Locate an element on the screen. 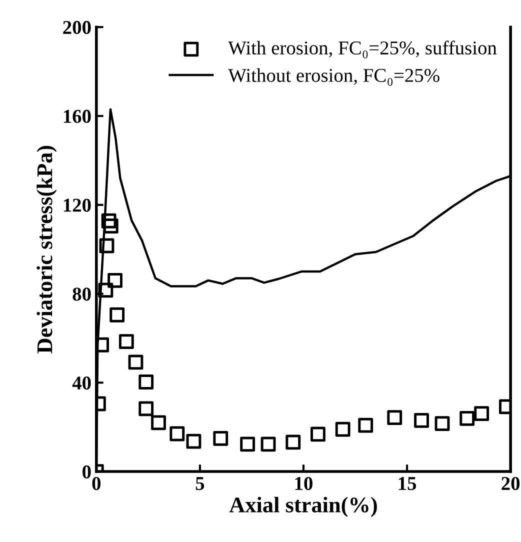 The width and height of the screenshot is (521, 542). y-tick-label: 160 is located at coordinates (77, 116).